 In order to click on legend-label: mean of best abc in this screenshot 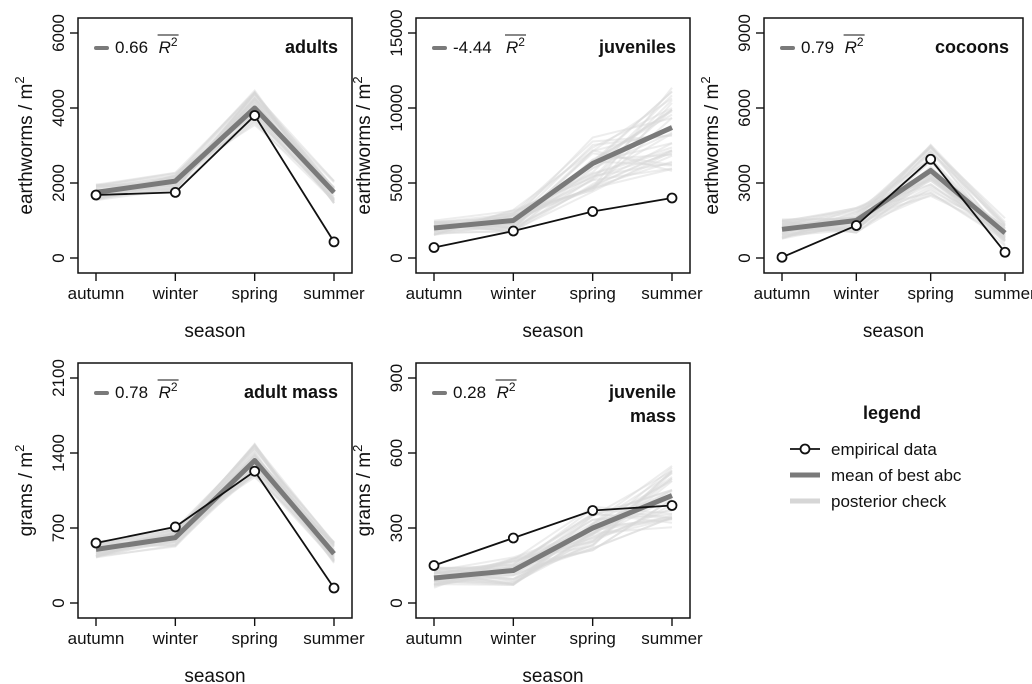, I will do `click(896, 475)`.